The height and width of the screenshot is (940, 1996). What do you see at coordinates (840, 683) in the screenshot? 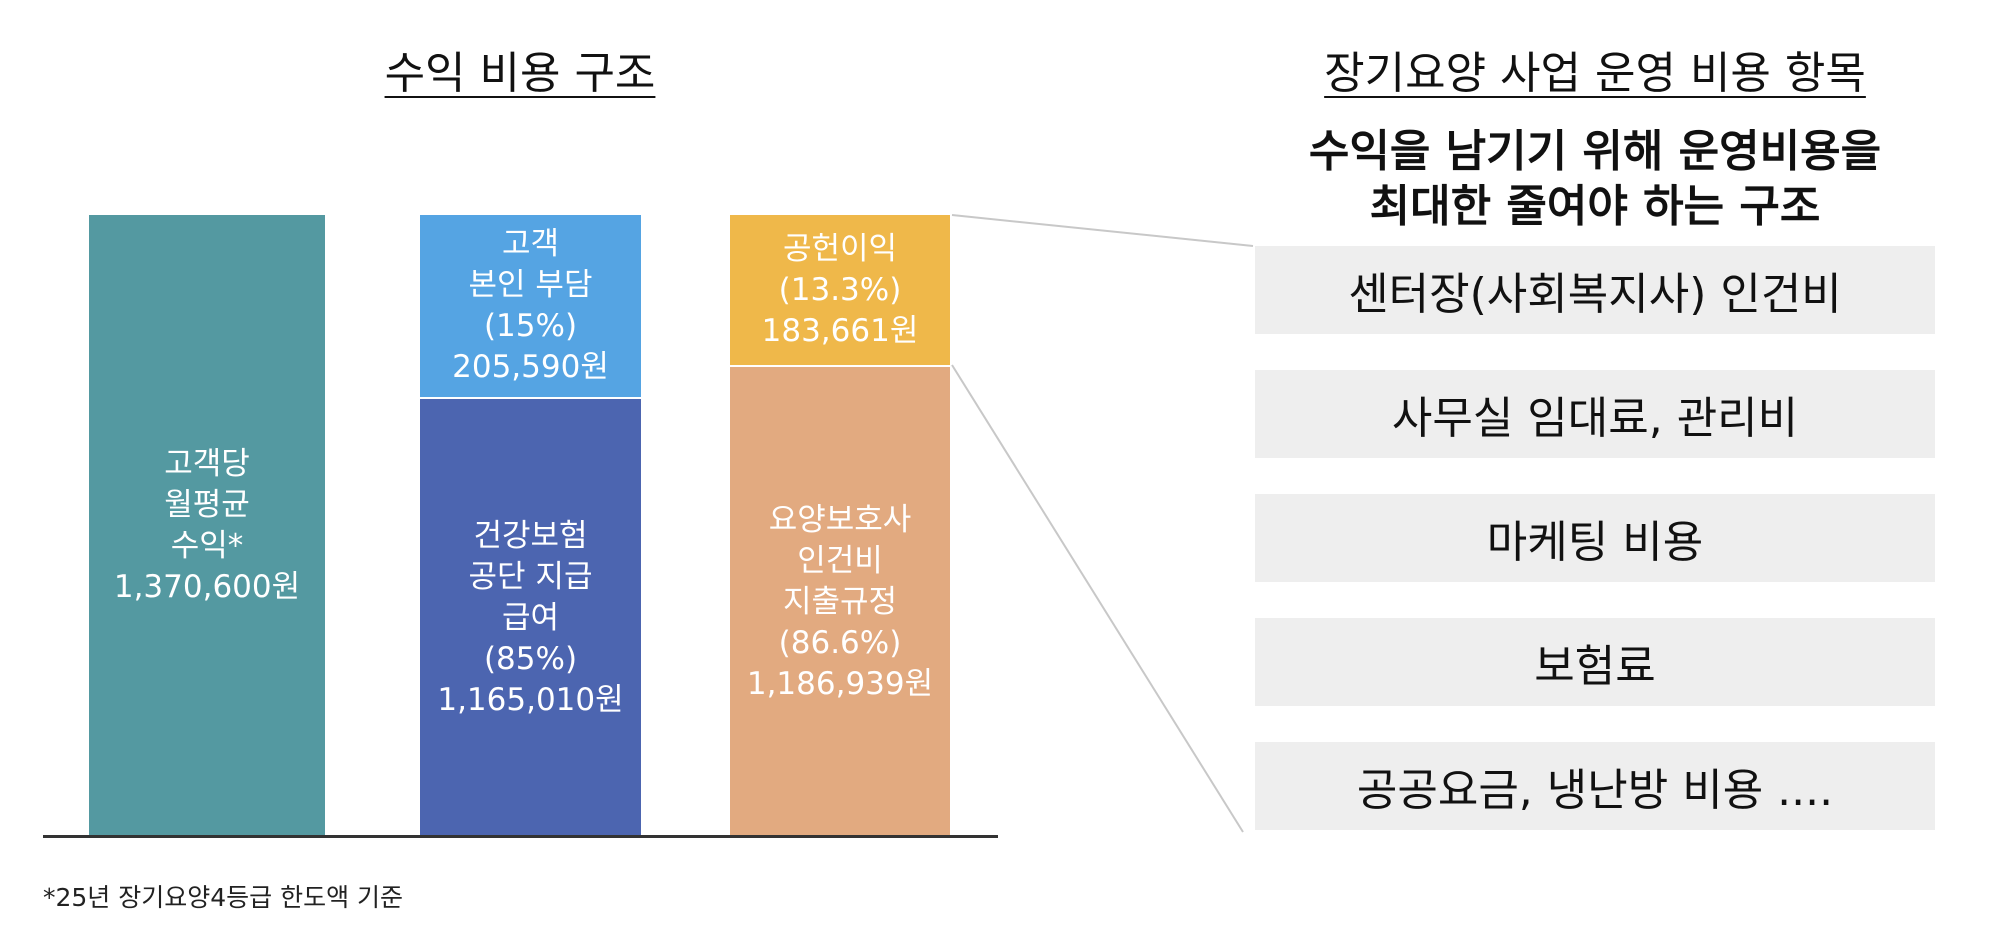
I see `bar-value-label: 1,186,939원` at bounding box center [840, 683].